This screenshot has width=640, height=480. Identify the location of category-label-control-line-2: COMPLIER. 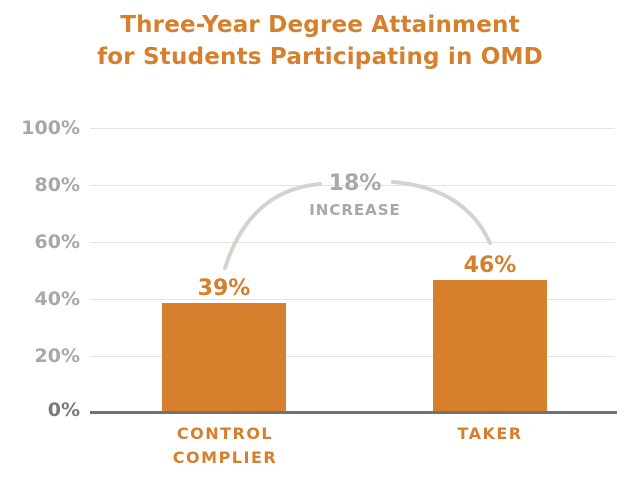
(225, 457).